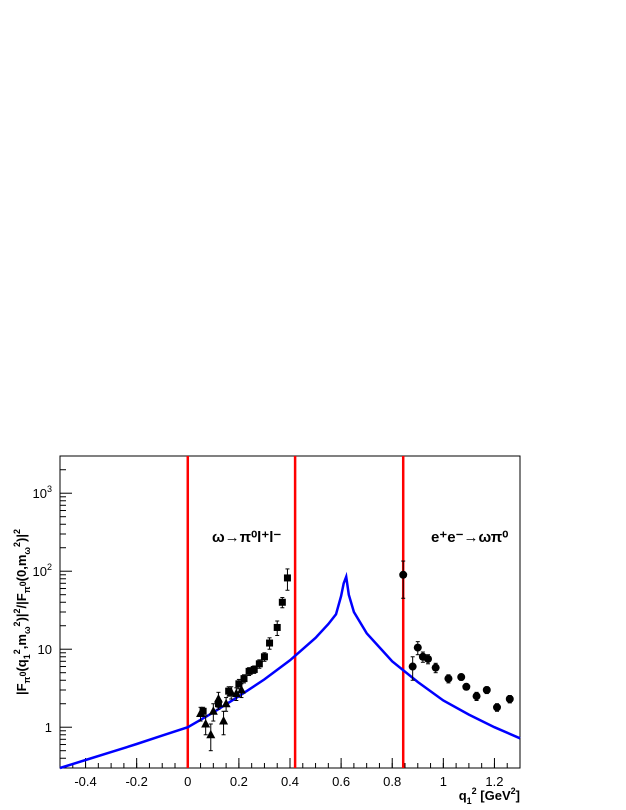  Describe the element at coordinates (239, 781) in the screenshot. I see `x-tick-label: 0.2` at that location.